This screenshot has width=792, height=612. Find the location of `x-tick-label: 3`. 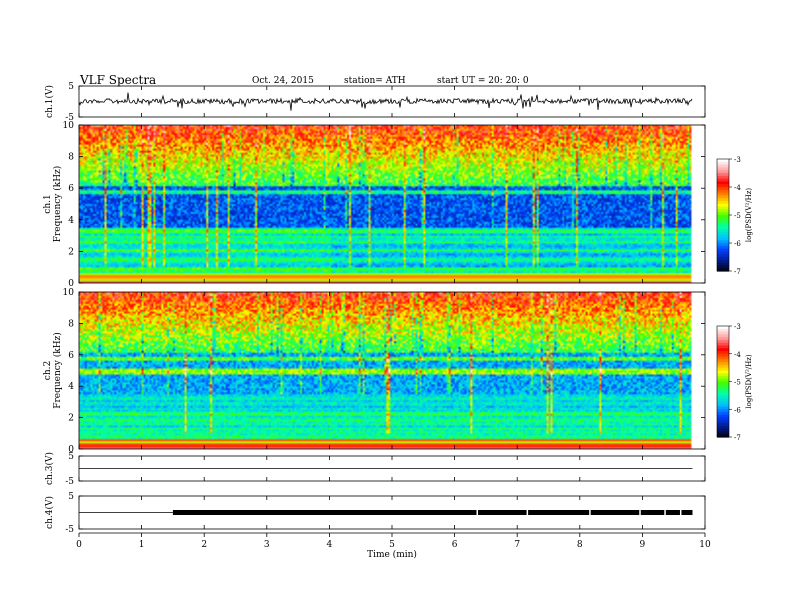

x-tick-label: 3 is located at coordinates (267, 545).